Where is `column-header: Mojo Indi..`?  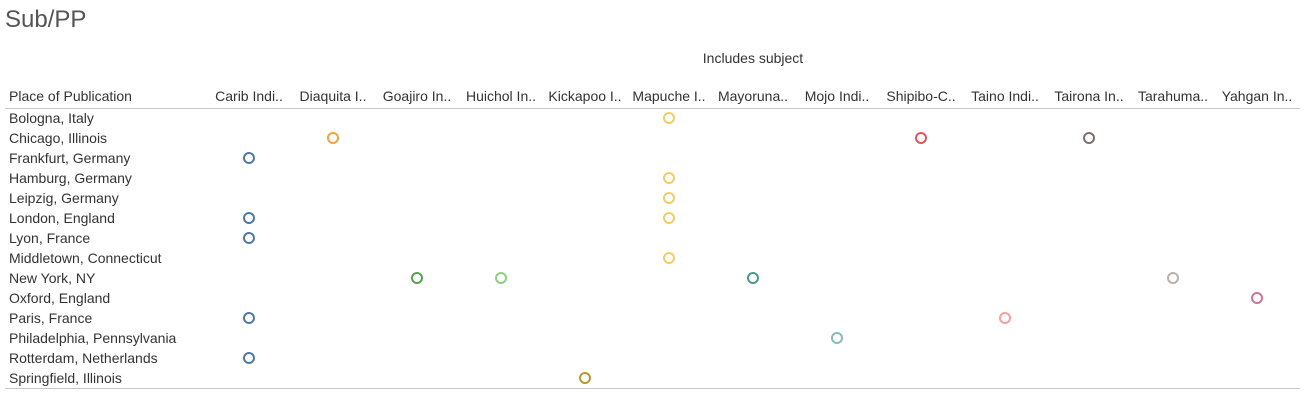
column-header: Mojo Indi.. is located at coordinates (837, 96).